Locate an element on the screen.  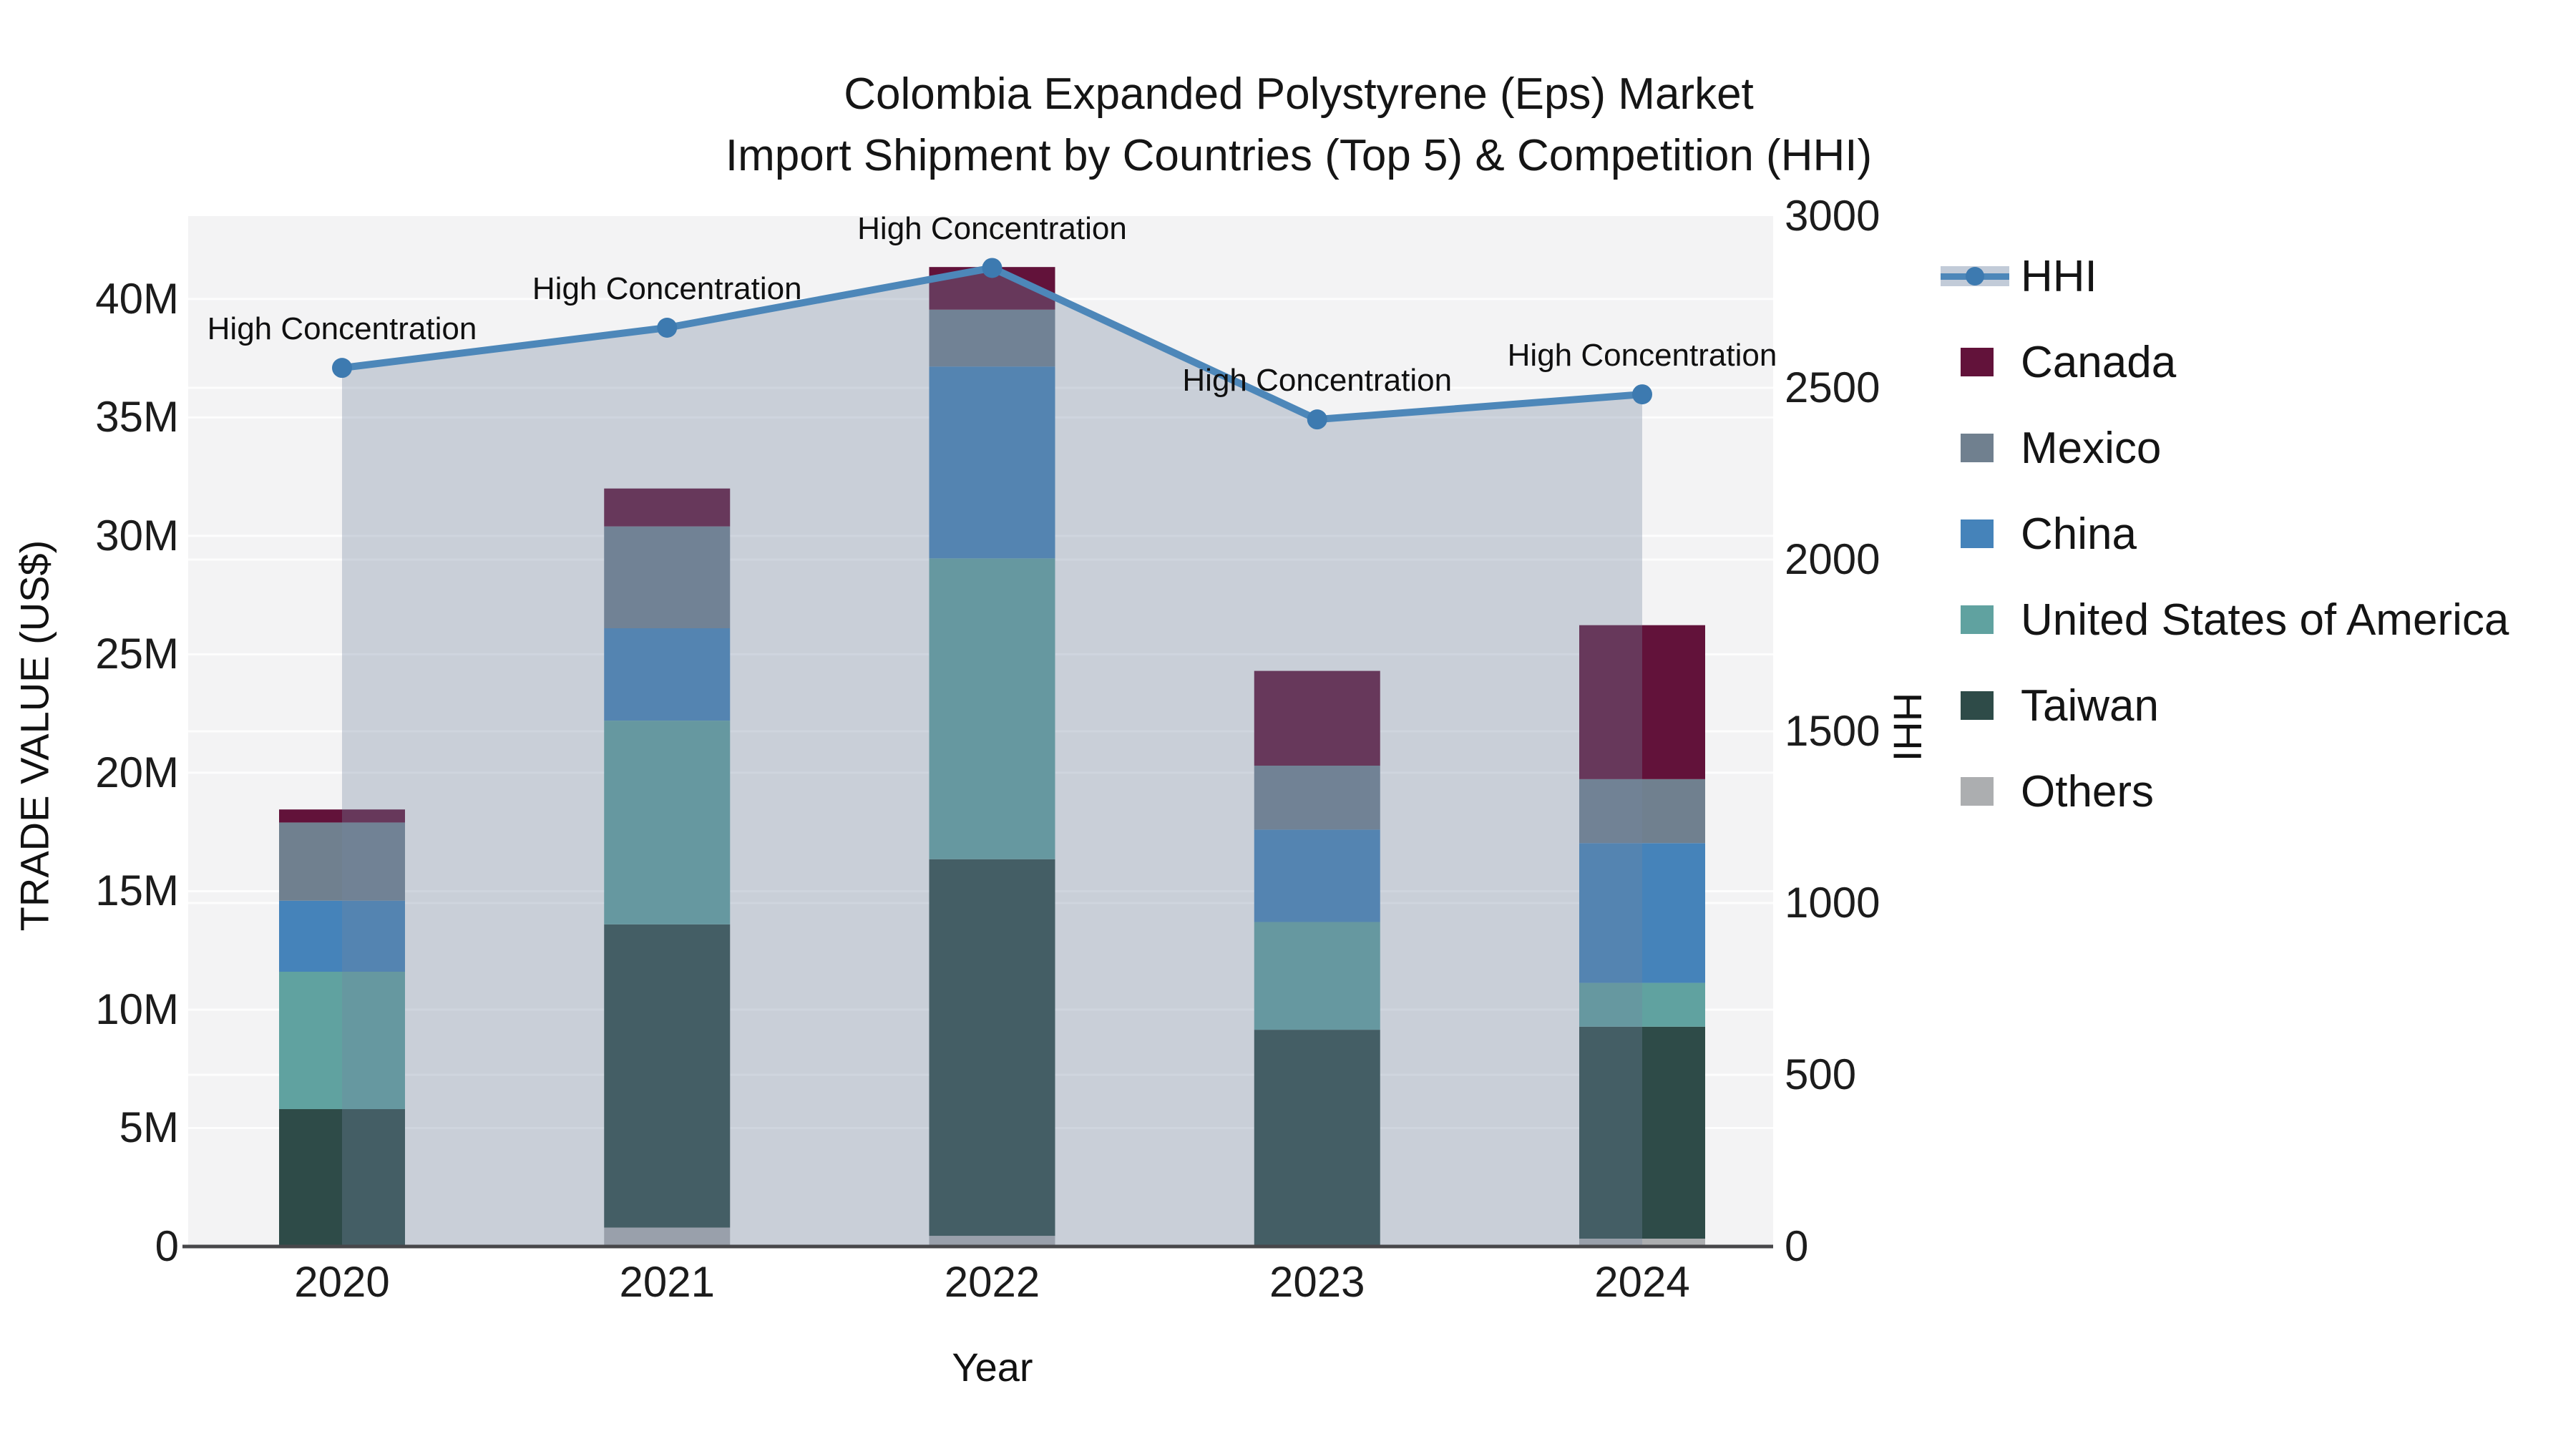
legend-row-hhi: HHI is located at coordinates (2248, 276).